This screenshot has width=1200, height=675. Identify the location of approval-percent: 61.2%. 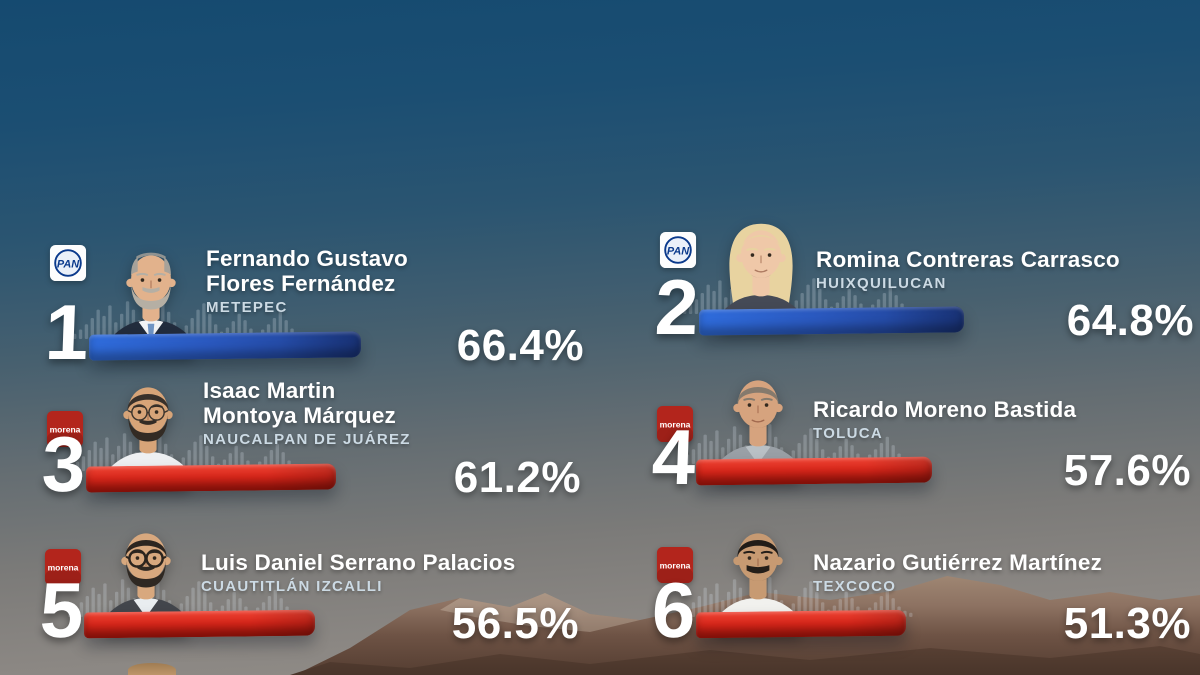
(517, 477).